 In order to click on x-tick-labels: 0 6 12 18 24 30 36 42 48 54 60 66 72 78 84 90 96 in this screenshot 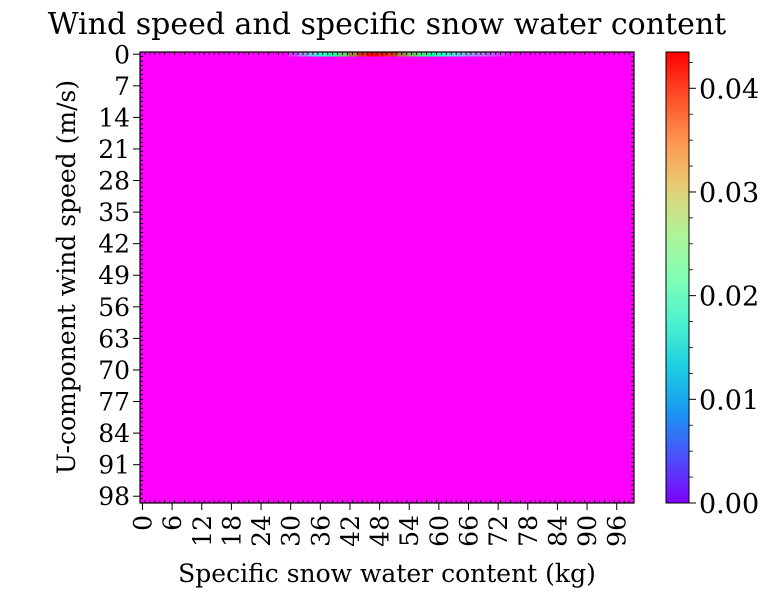, I will do `click(380, 525)`.